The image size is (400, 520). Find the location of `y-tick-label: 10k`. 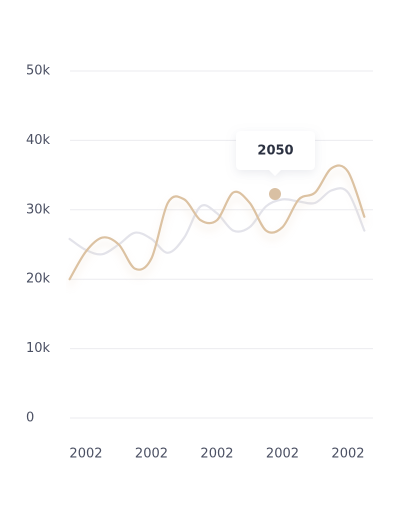

y-tick-label: 10k is located at coordinates (38, 348).